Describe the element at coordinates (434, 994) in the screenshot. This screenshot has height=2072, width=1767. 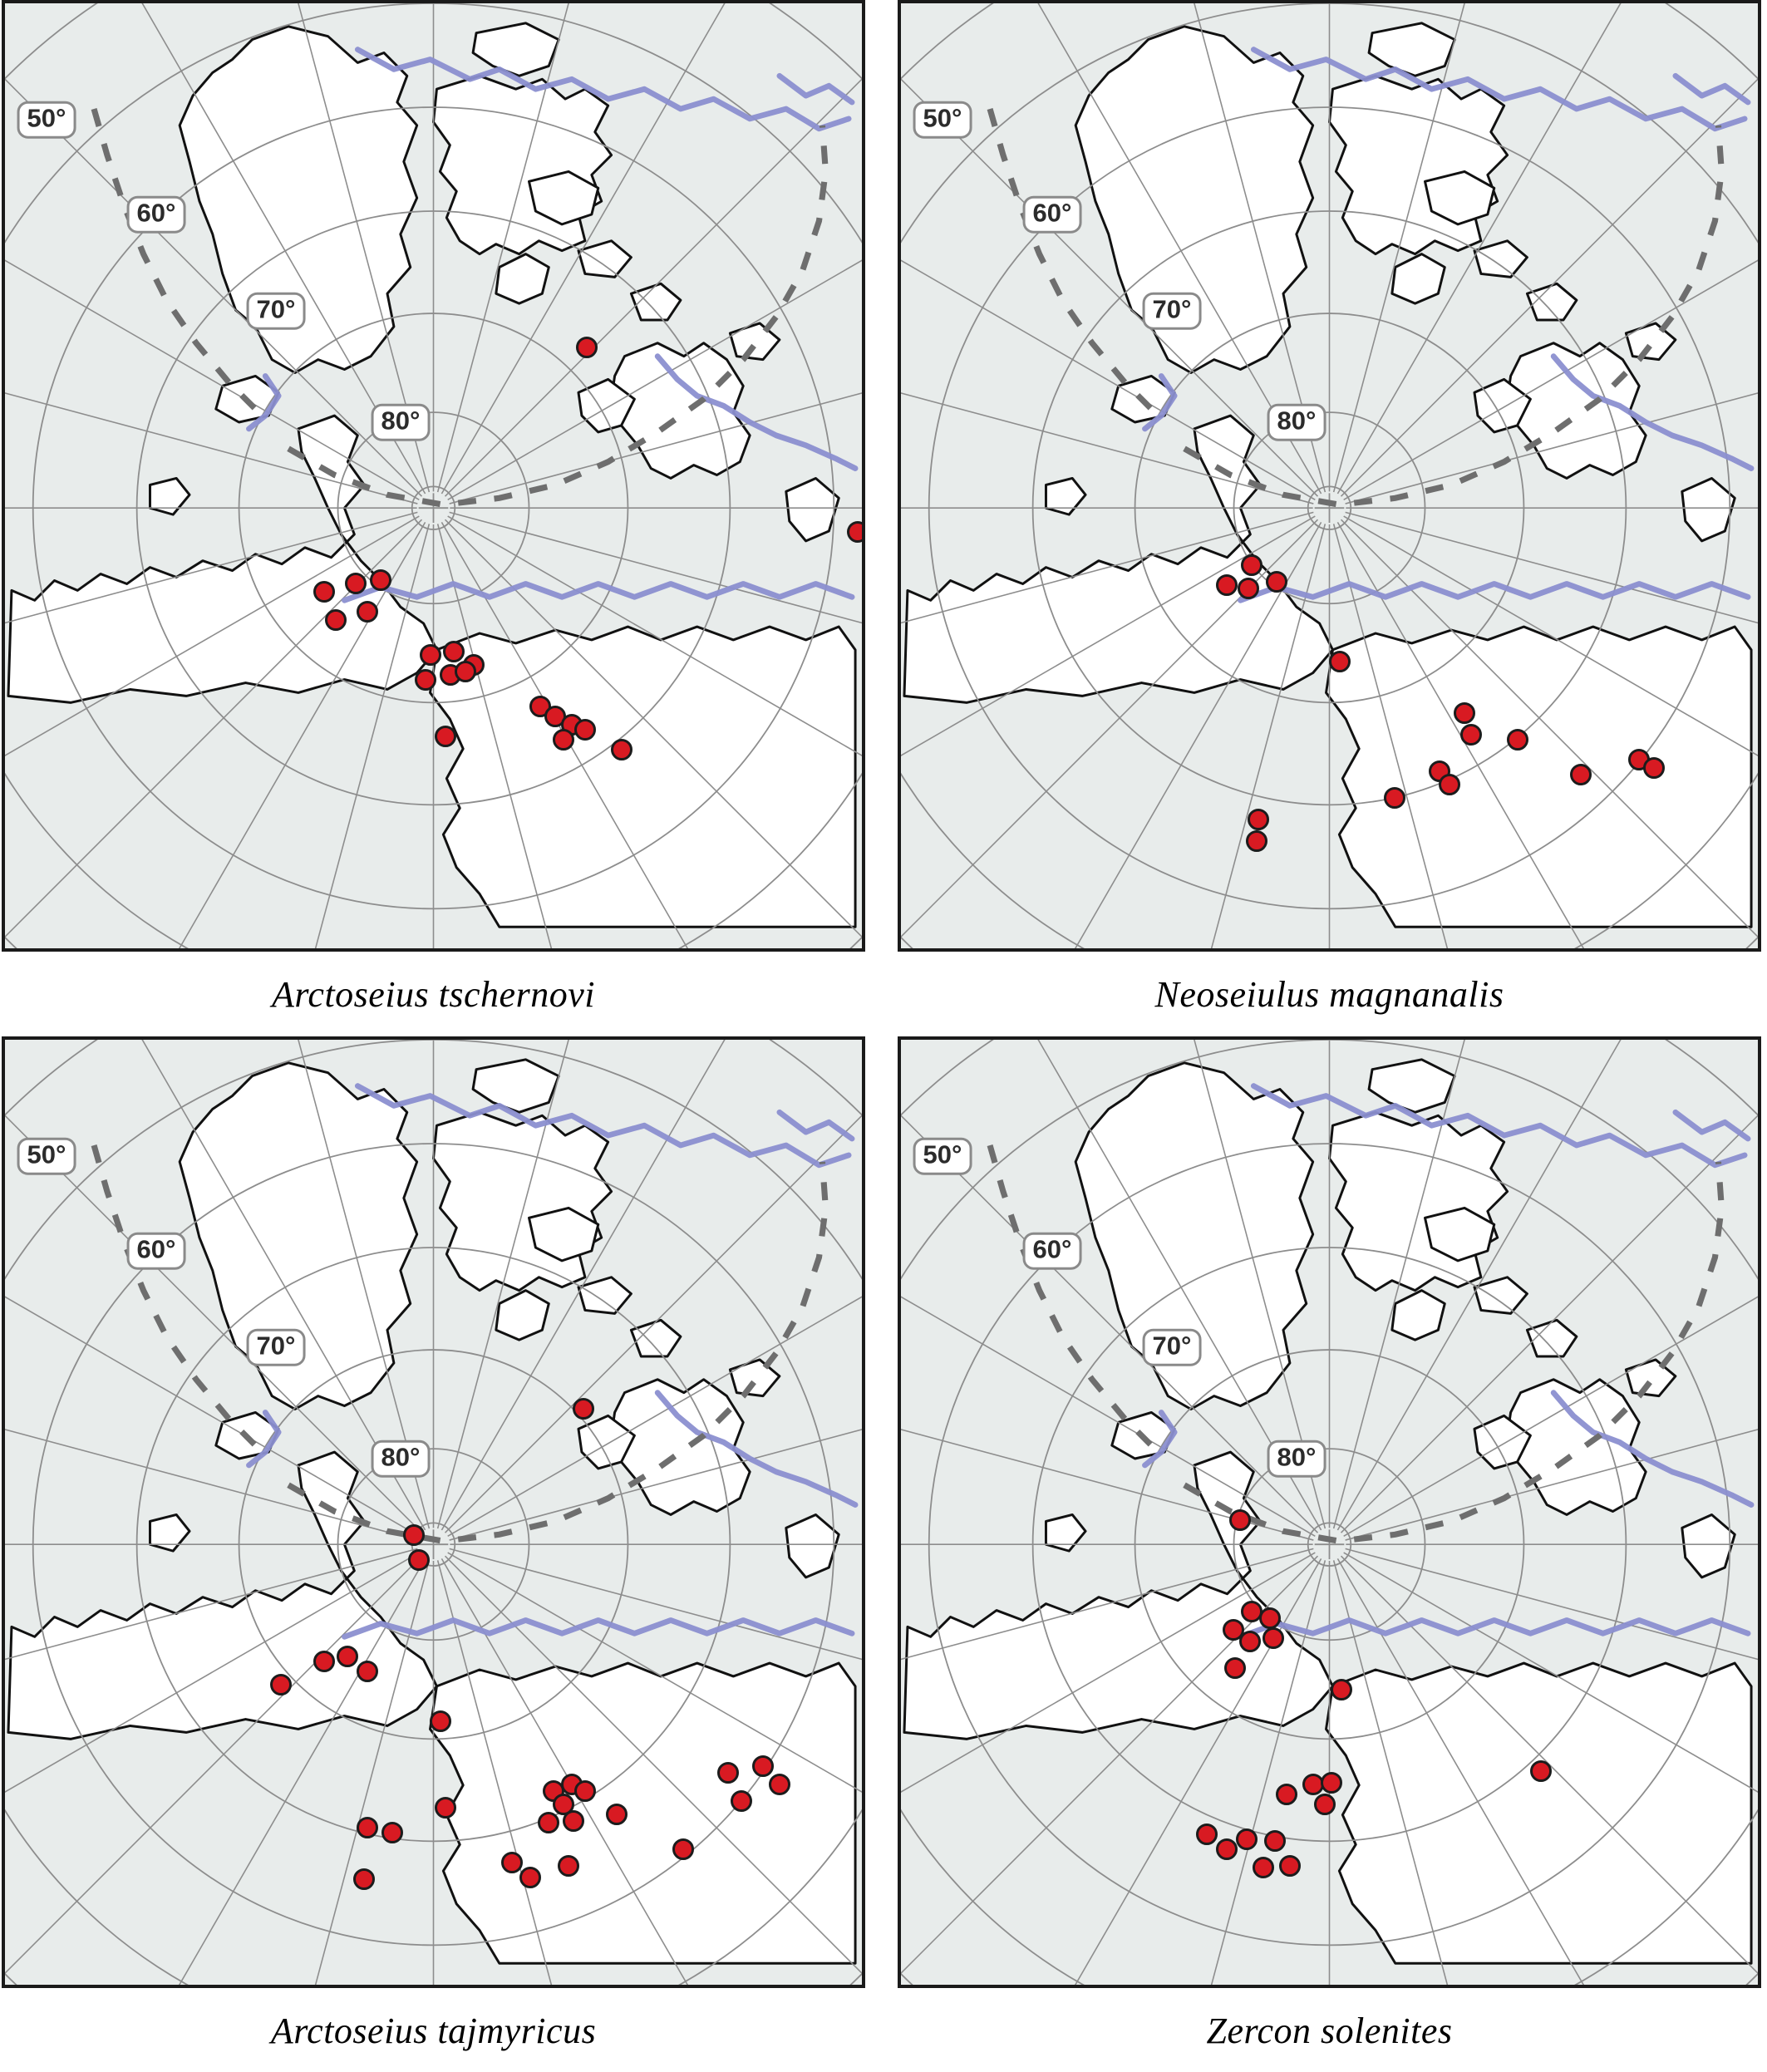
I see `panel-caption: Arctoseius tschernovi` at that location.